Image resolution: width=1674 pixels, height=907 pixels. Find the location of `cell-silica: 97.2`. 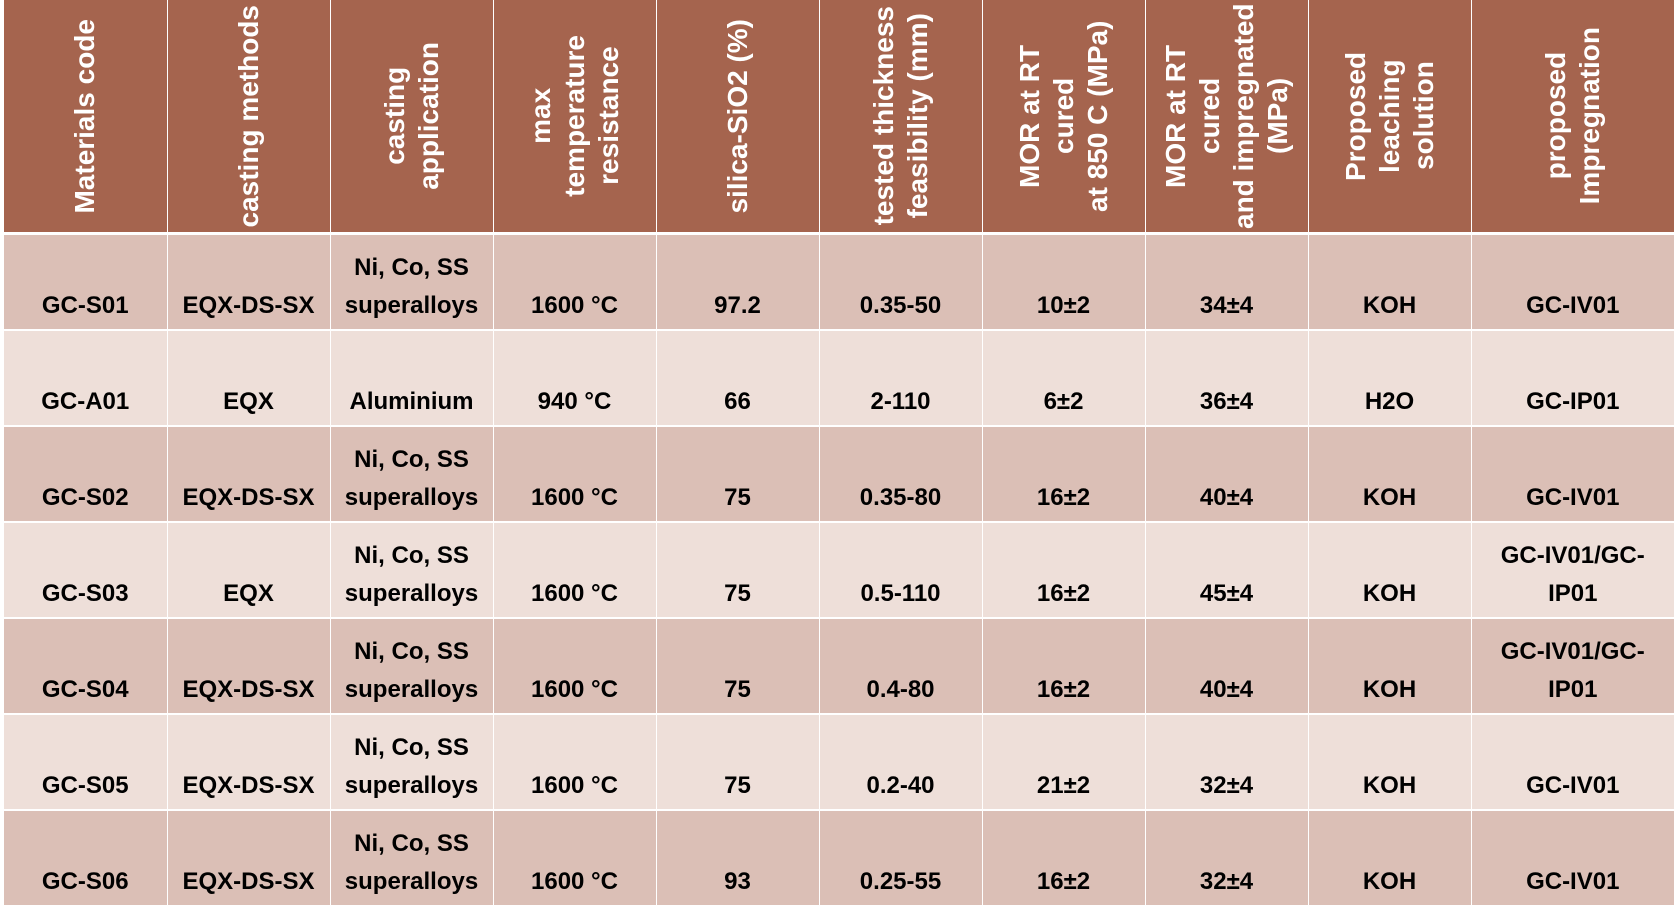

cell-silica: 97.2 is located at coordinates (738, 282).